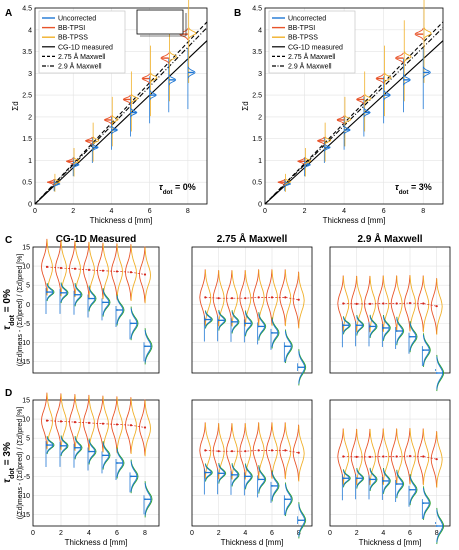  I want to click on x-tick-label: 8, so click(145, 533).